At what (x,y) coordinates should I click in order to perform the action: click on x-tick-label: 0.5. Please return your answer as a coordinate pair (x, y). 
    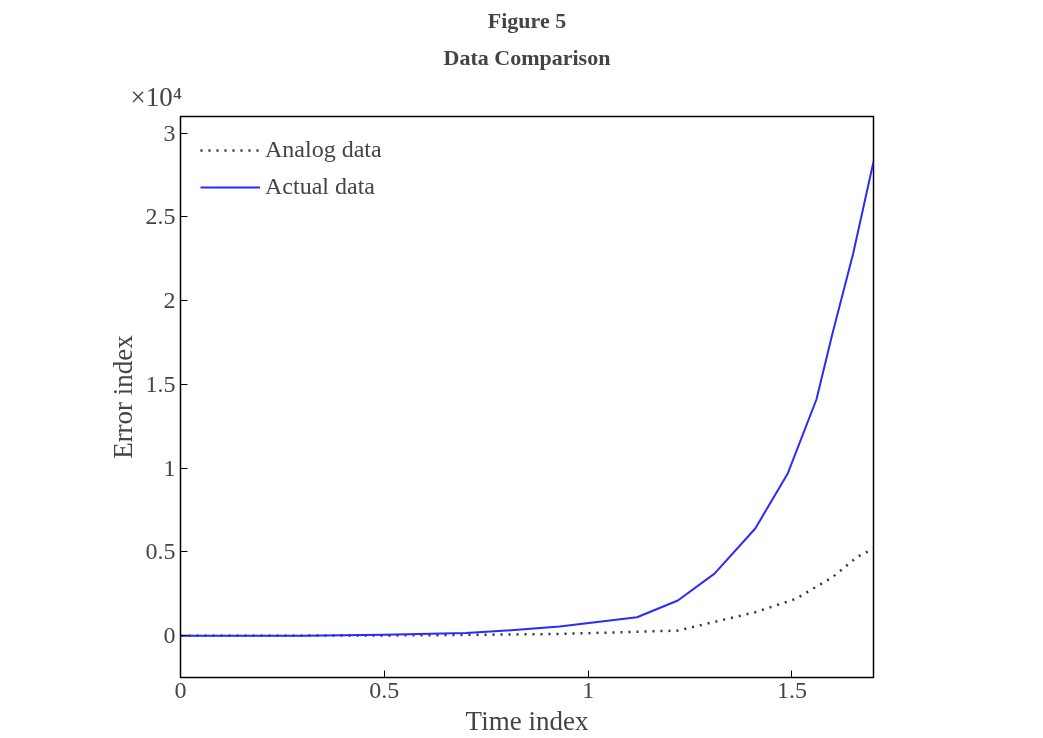
    Looking at the image, I should click on (384, 689).